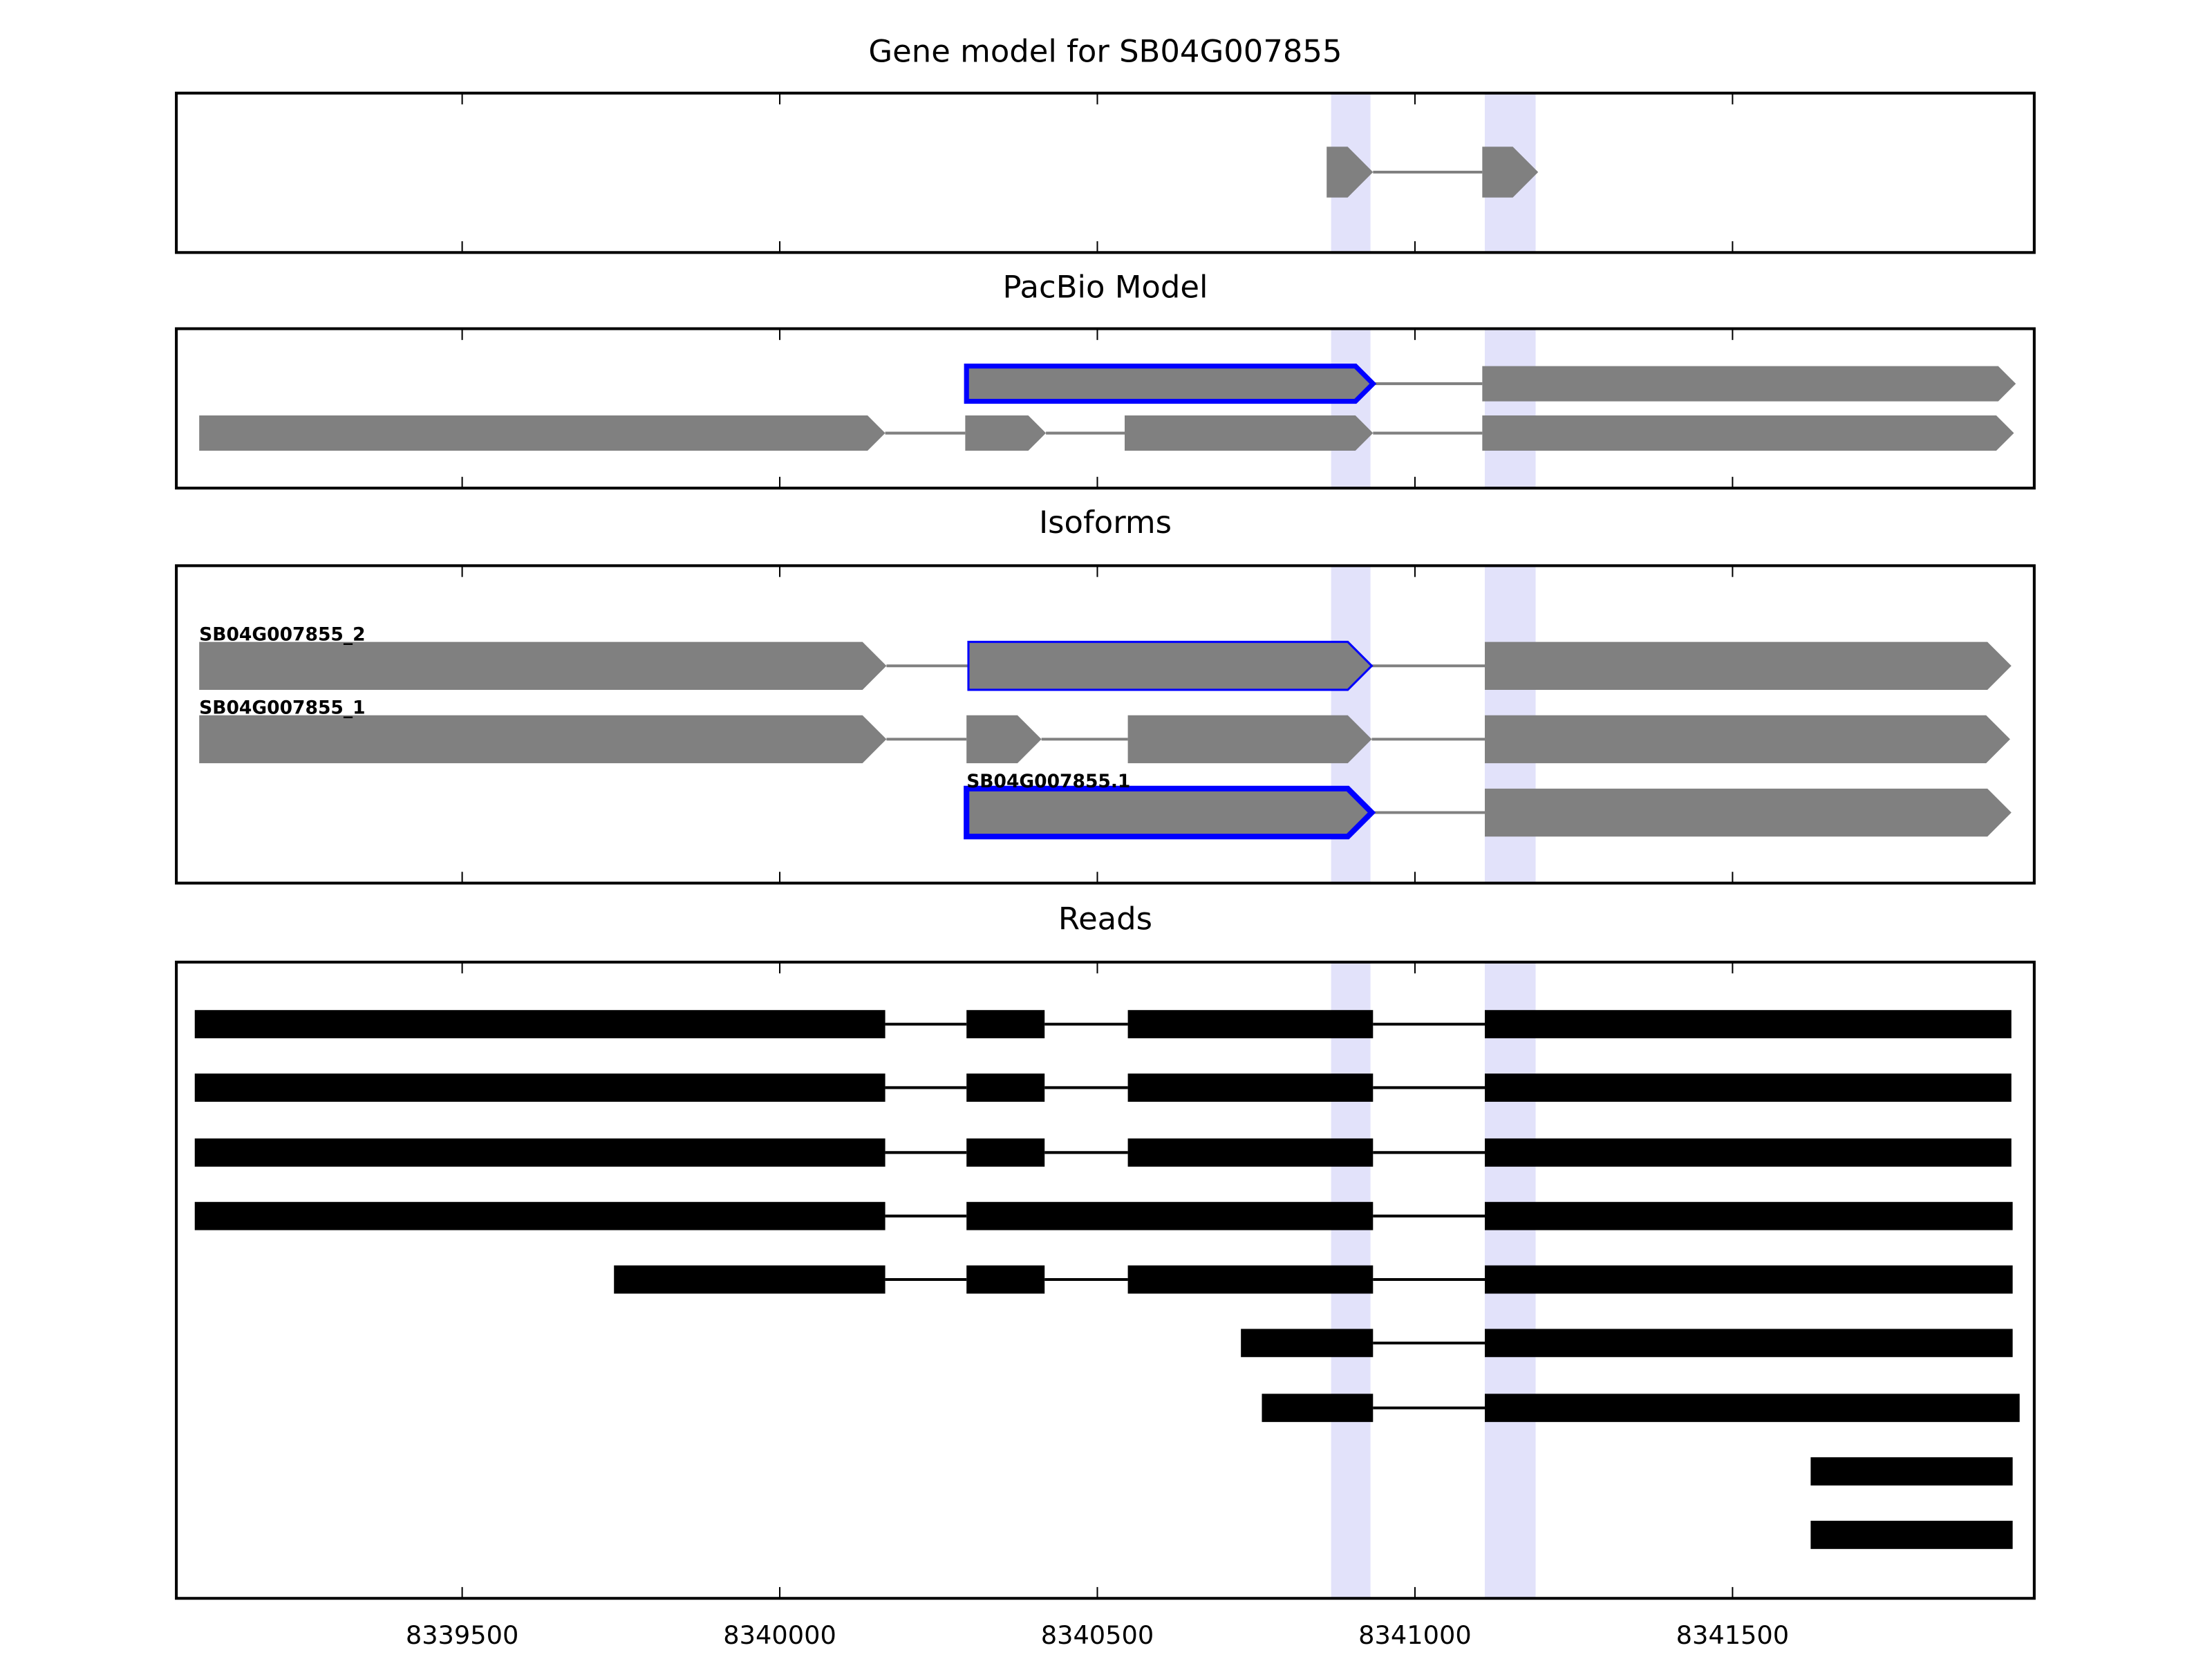 This screenshot has height=1659, width=2212. What do you see at coordinates (1105, 919) in the screenshot?
I see `panel-title: Reads` at bounding box center [1105, 919].